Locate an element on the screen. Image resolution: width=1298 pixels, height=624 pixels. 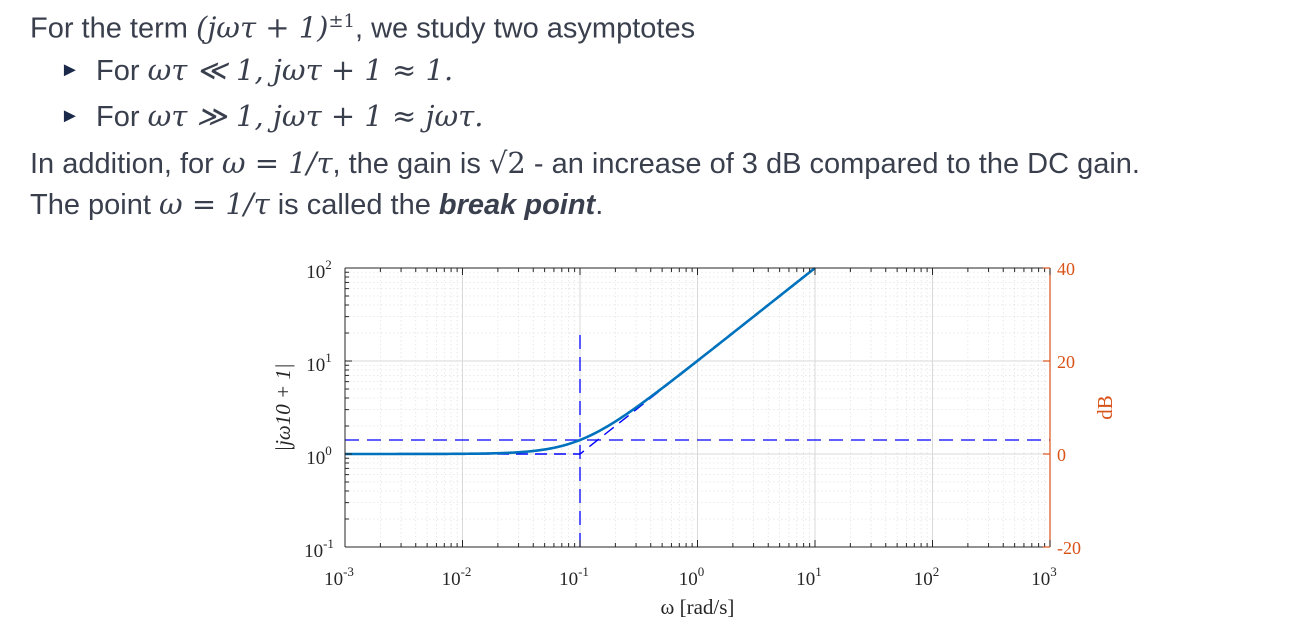
db-tick-label: 40 is located at coordinates (1066, 269).